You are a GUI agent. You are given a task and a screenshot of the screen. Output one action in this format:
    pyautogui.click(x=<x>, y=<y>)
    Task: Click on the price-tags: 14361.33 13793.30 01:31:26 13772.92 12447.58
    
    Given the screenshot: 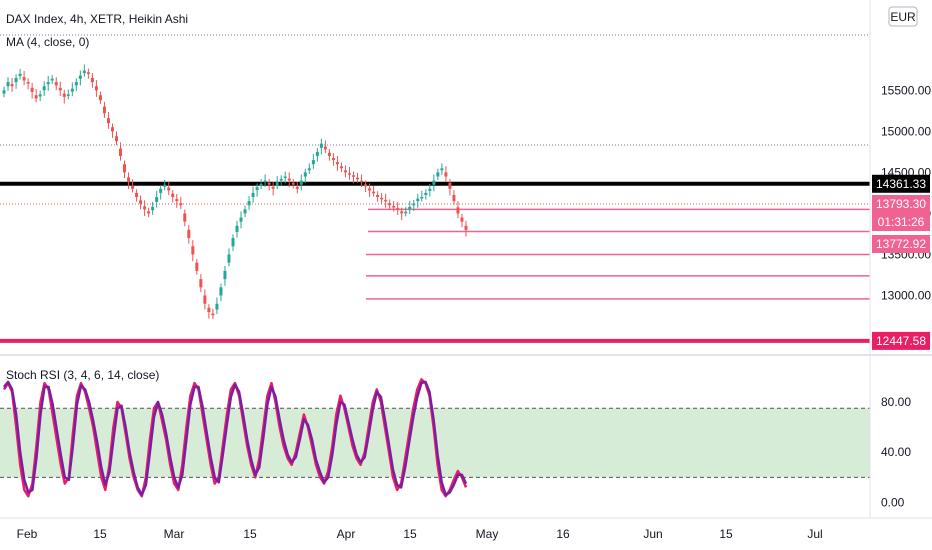 What is the action you would take?
    pyautogui.click(x=901, y=262)
    